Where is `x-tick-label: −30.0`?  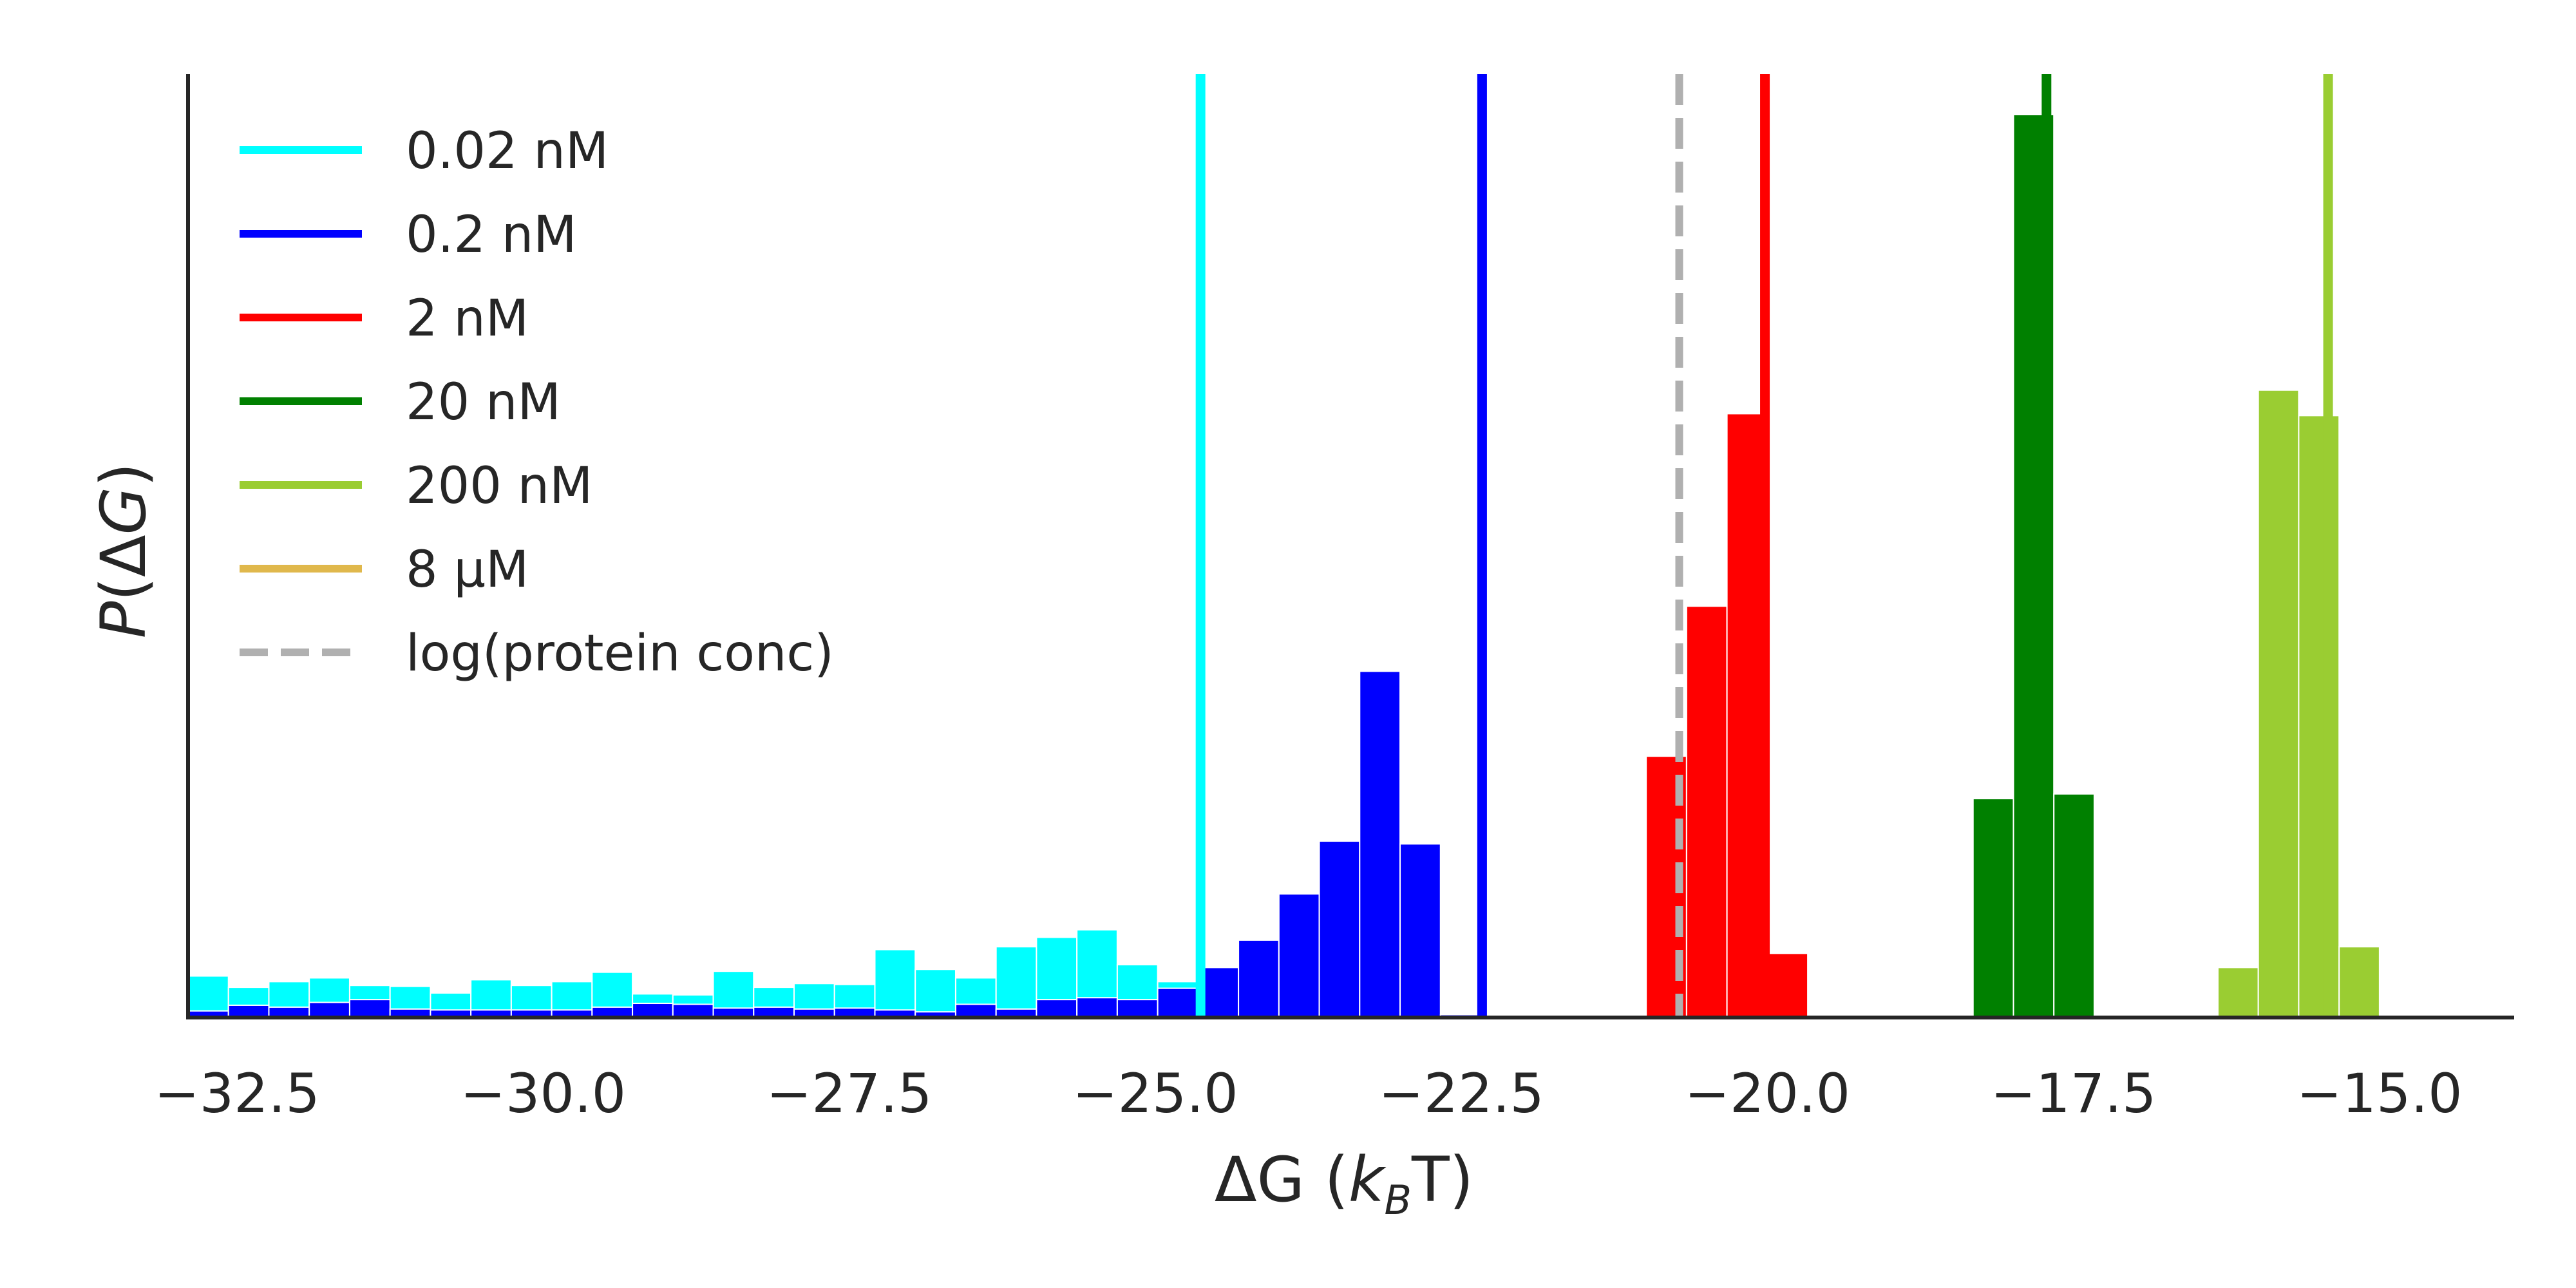
x-tick-label: −30.0 is located at coordinates (543, 1093).